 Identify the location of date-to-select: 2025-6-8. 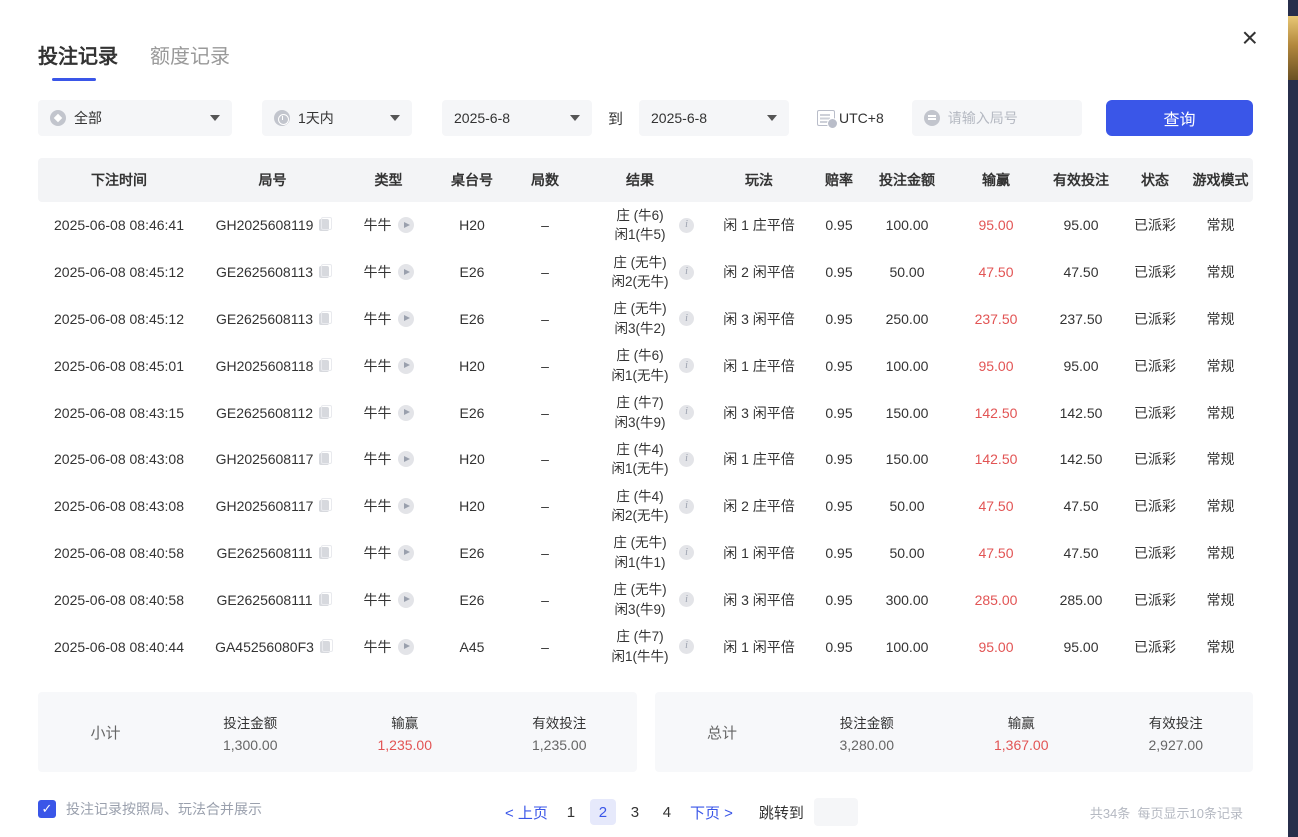
(714, 118).